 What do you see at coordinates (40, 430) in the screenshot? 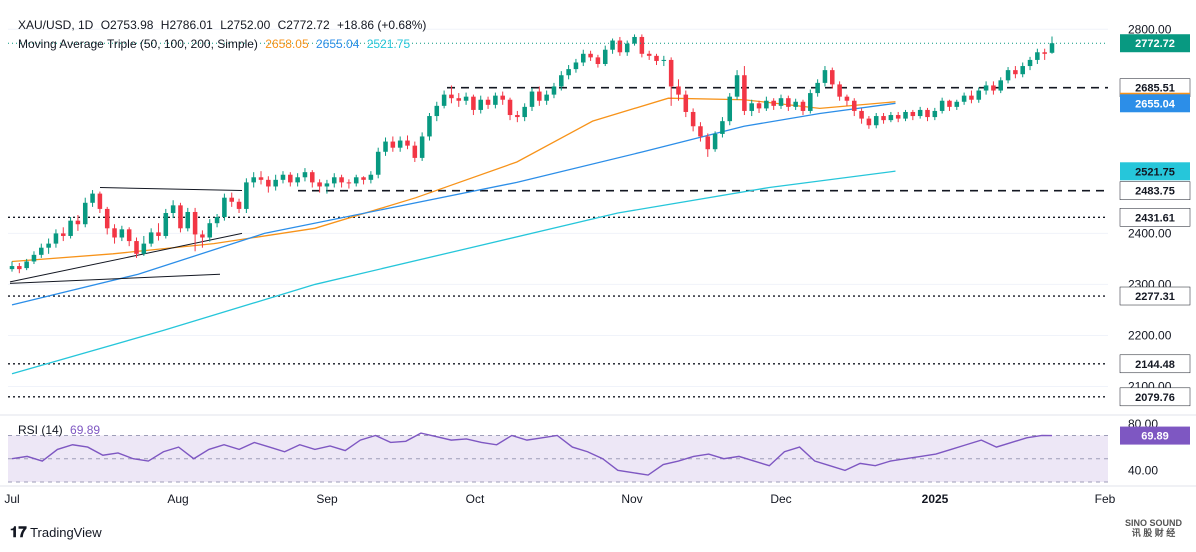
I see `rsi-title: RSI (14)` at bounding box center [40, 430].